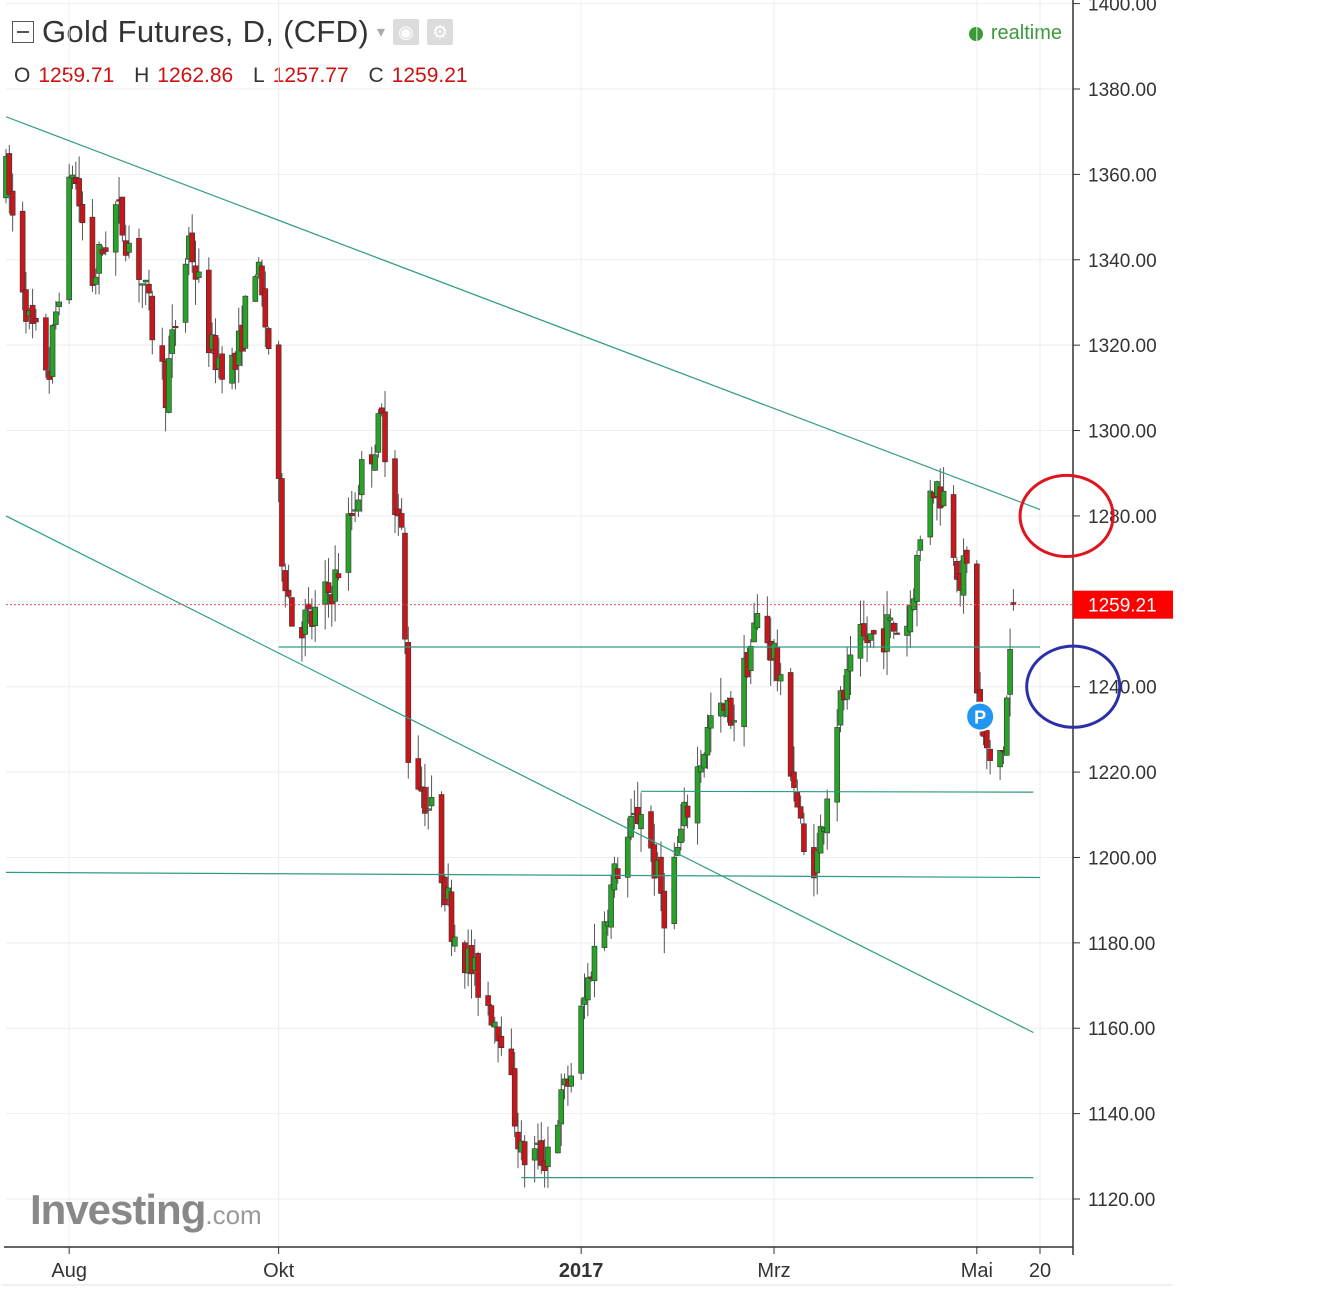 The width and height of the screenshot is (1342, 1298). Describe the element at coordinates (279, 1271) in the screenshot. I see `x-tick-label: Okt` at that location.